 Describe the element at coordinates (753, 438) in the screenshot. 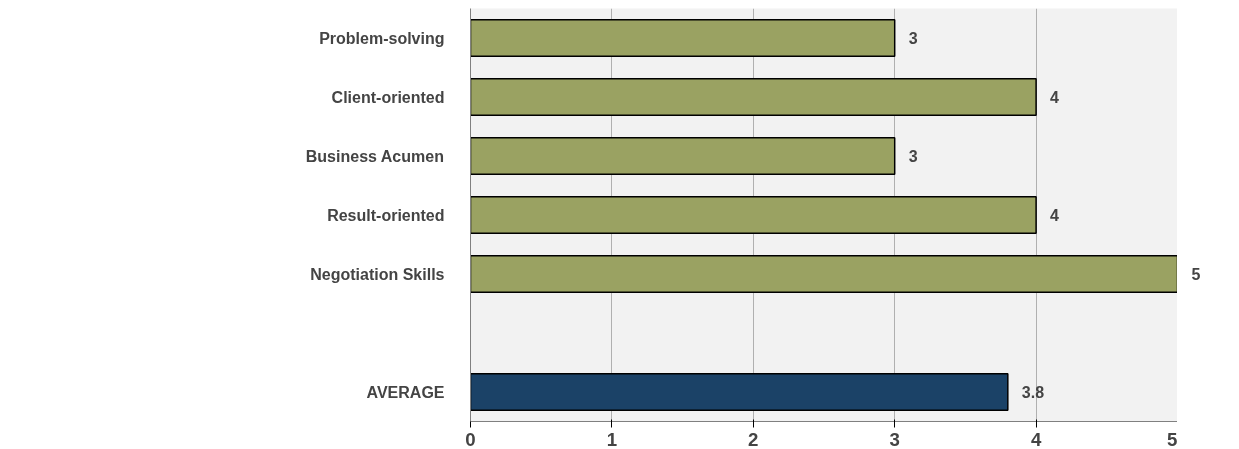

I see `x-tick-label: 2` at that location.